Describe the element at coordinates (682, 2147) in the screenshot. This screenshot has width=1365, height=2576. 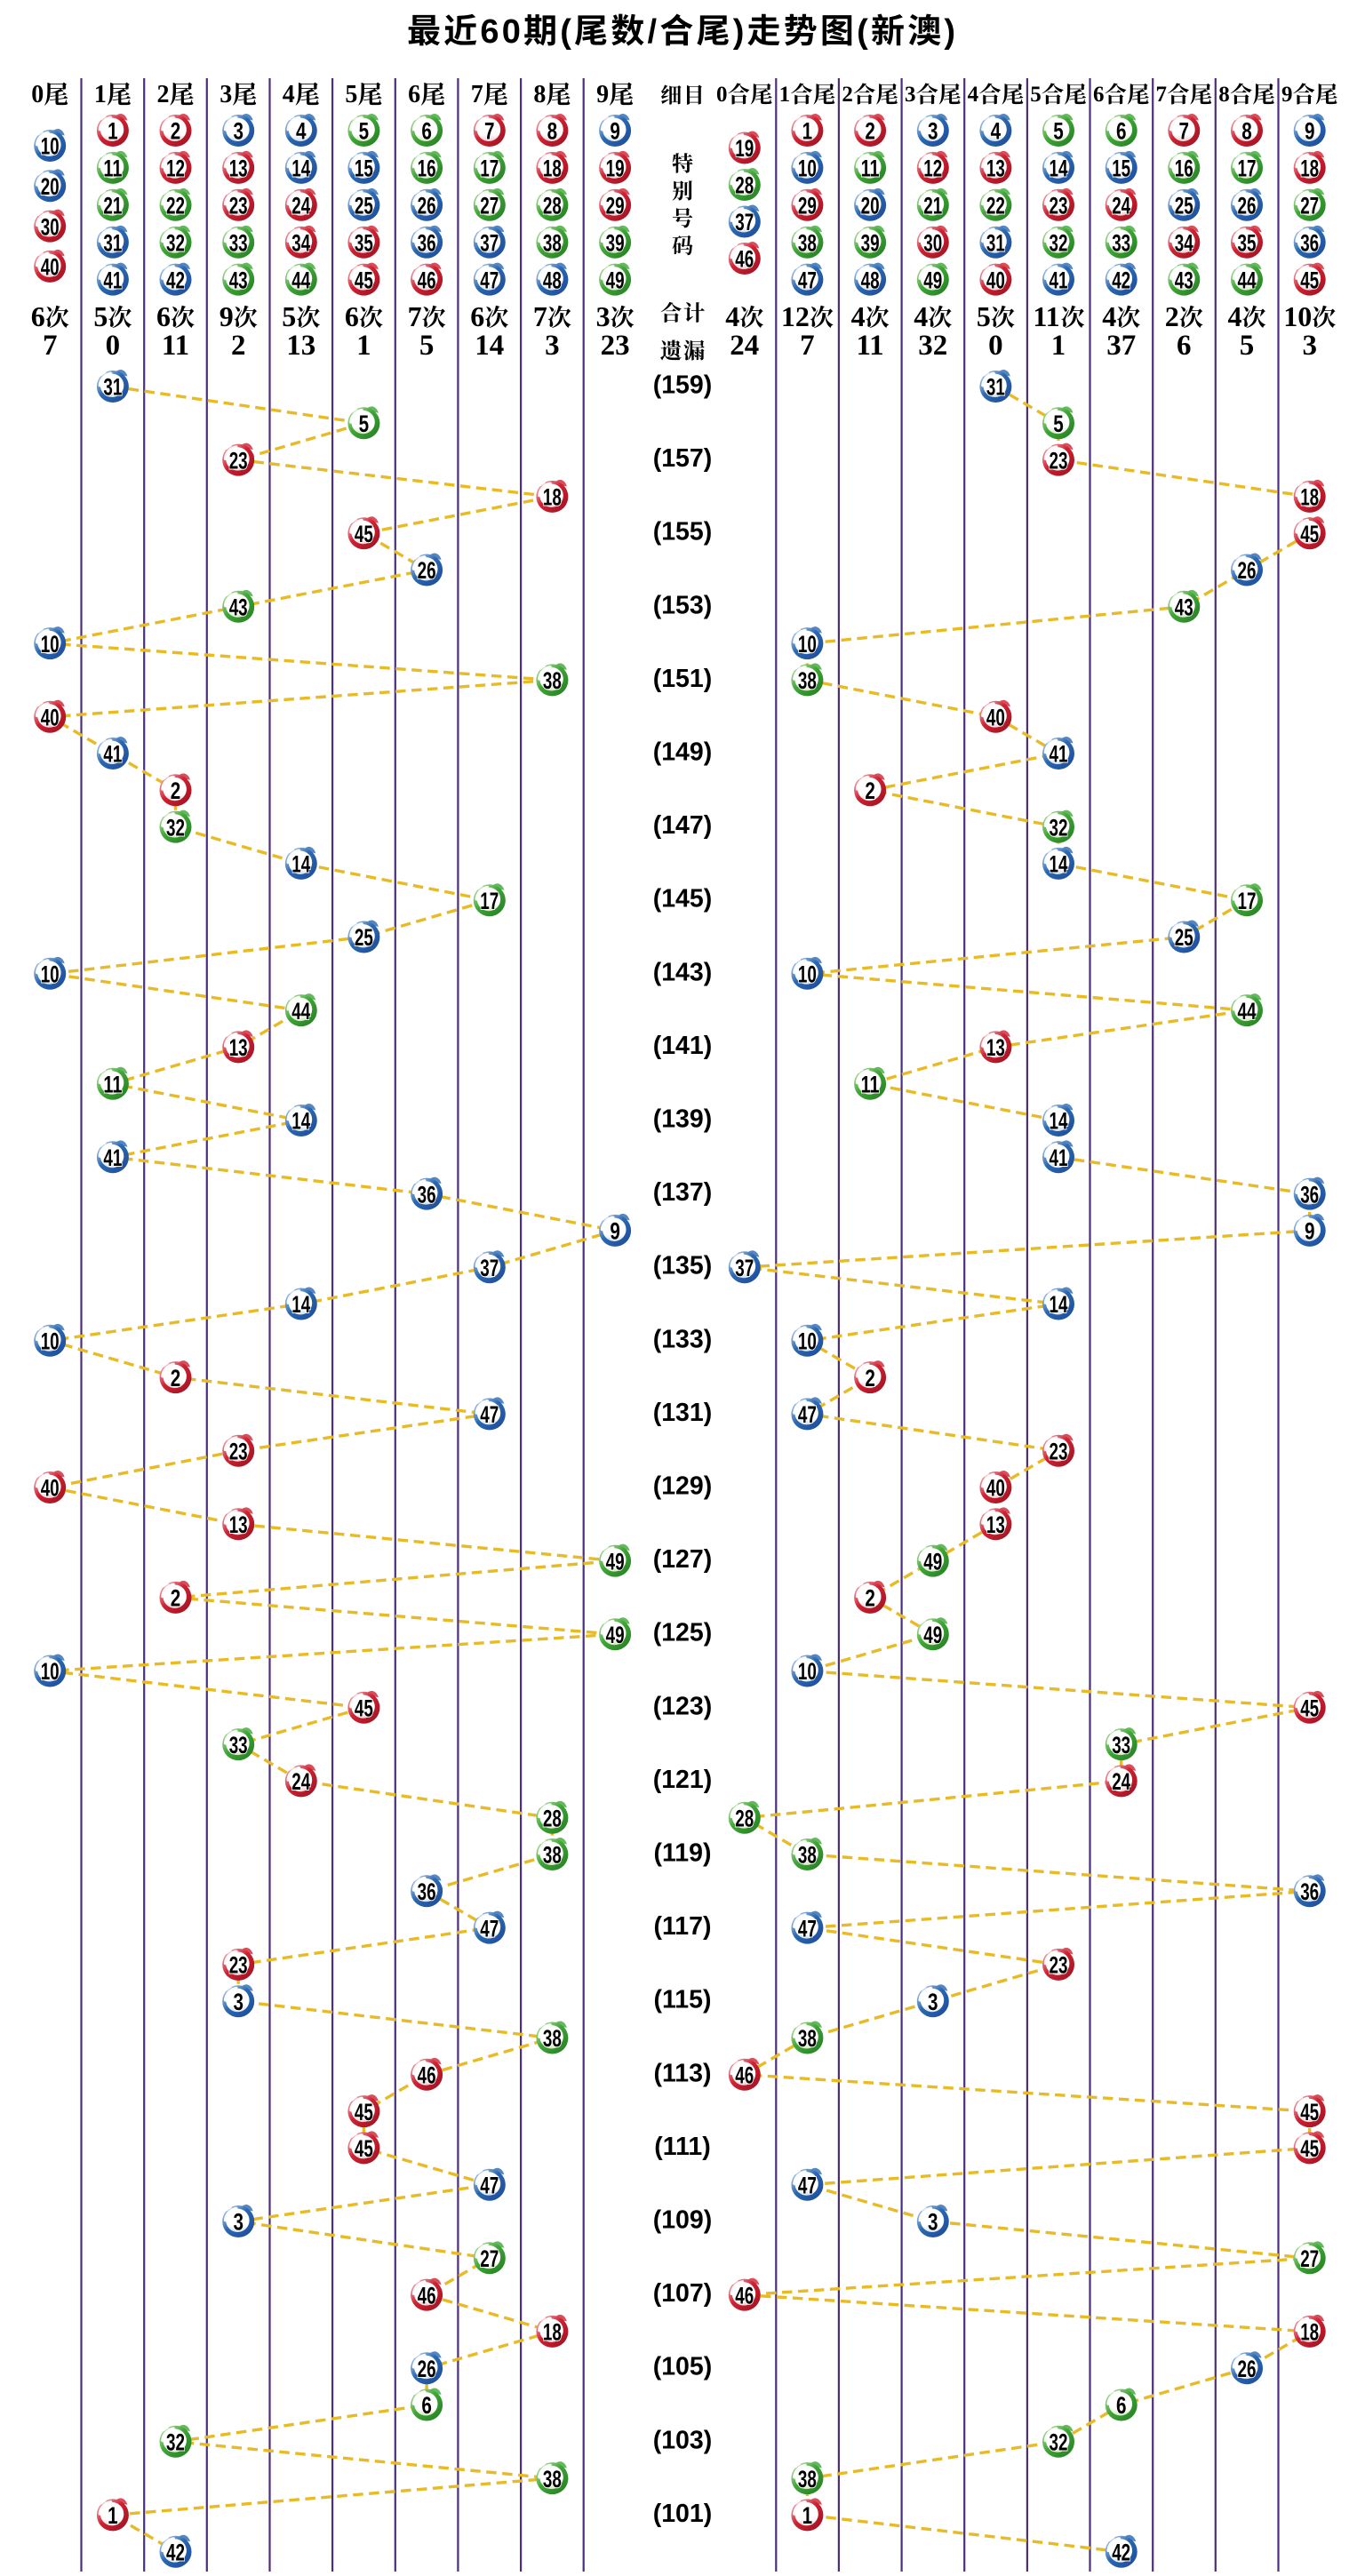
I see `svg-text: (111)` at that location.